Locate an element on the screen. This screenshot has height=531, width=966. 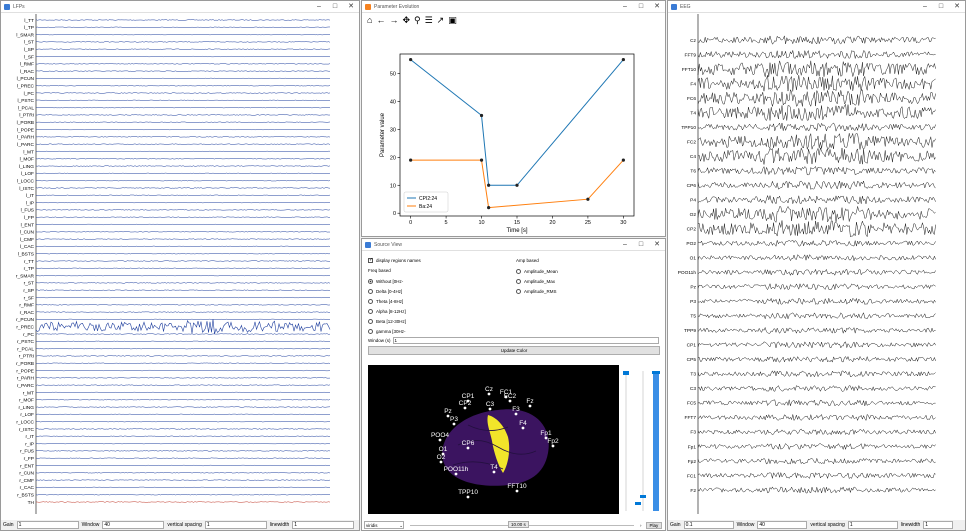
channel-label: r_PC is located at coordinates (28, 335).